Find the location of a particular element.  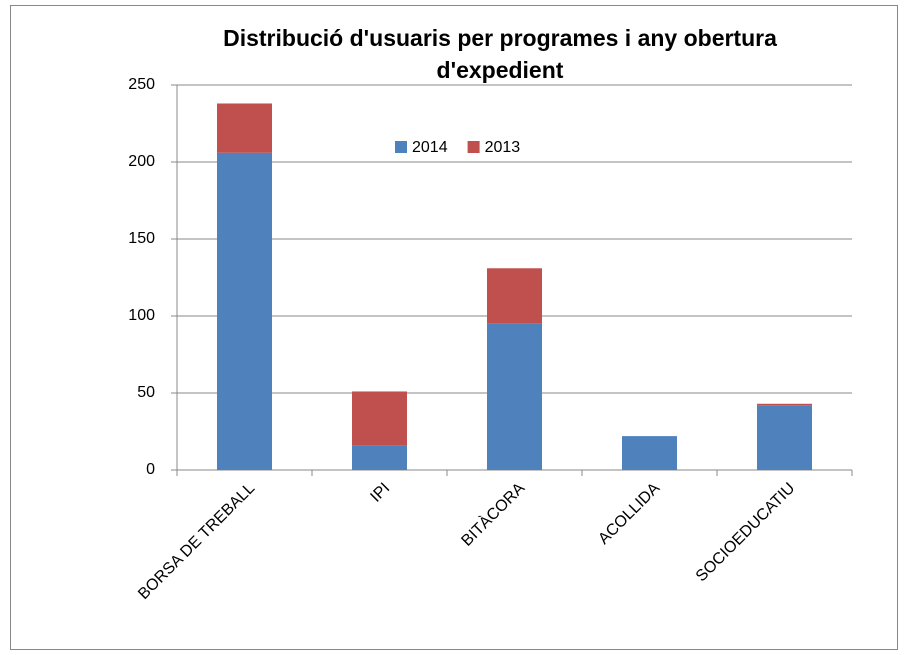

y-tick-label: 0 is located at coordinates (150, 469).